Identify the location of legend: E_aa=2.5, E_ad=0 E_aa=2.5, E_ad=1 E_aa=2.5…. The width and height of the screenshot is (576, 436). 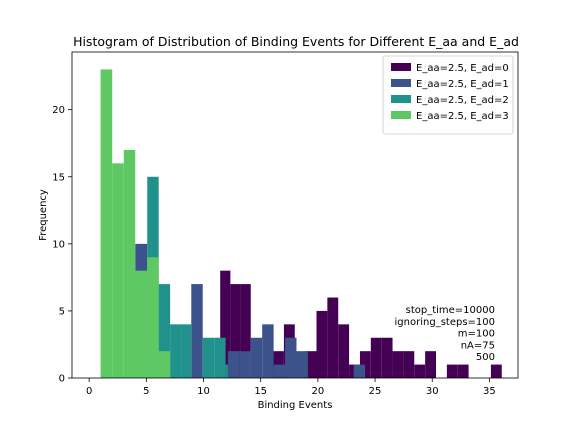
(448, 95).